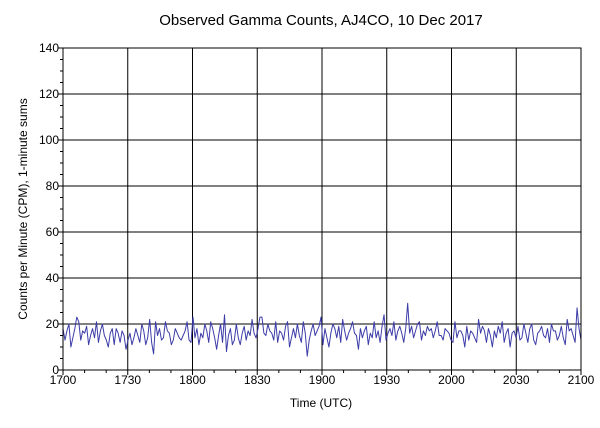  I want to click on x-tick-label: 1730, so click(127, 380).